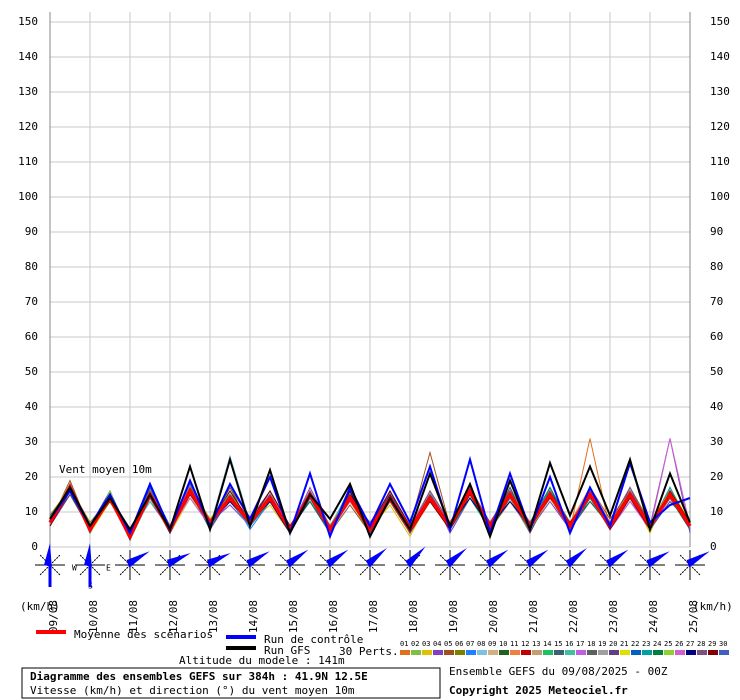 The image size is (740, 700). Describe the element at coordinates (404, 644) in the screenshot. I see `legend-pert-label: 01` at that location.